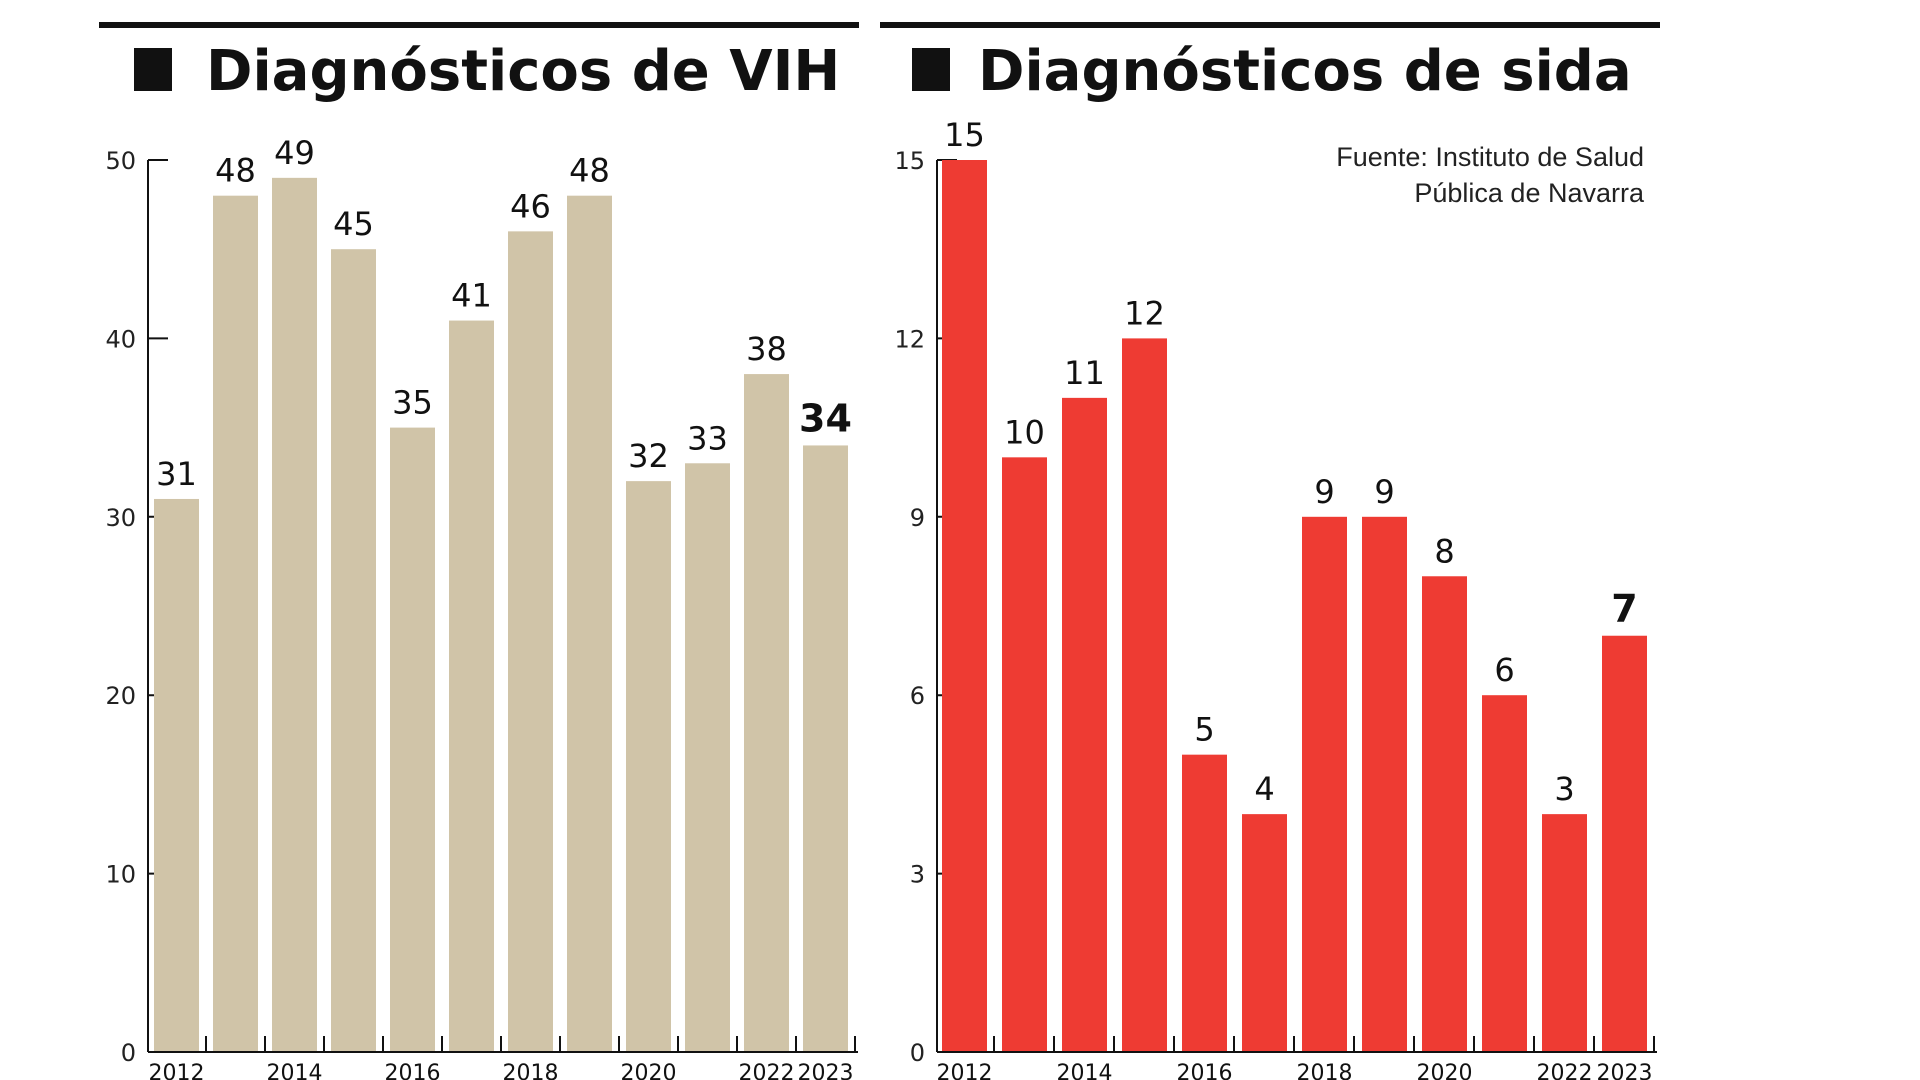  Describe the element at coordinates (1564, 789) in the screenshot. I see `value-label: 3` at that location.